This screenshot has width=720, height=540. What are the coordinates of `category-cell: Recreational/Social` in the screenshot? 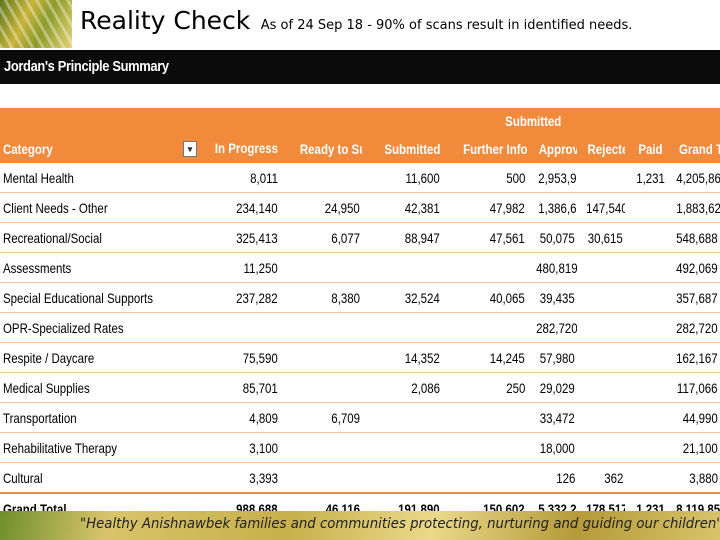 It's located at (89, 237).